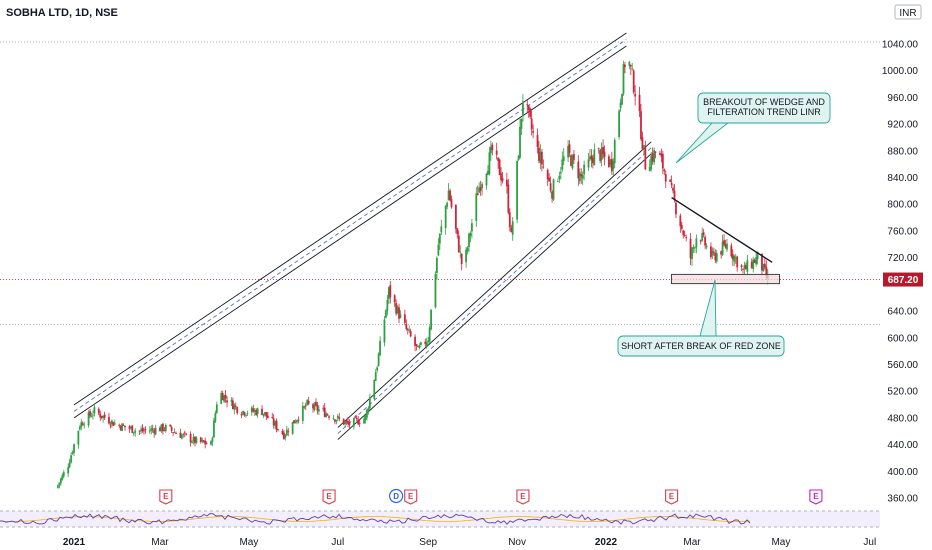 Image resolution: width=932 pixels, height=550 pixels. I want to click on price-tick-label: 400.00, so click(902, 472).